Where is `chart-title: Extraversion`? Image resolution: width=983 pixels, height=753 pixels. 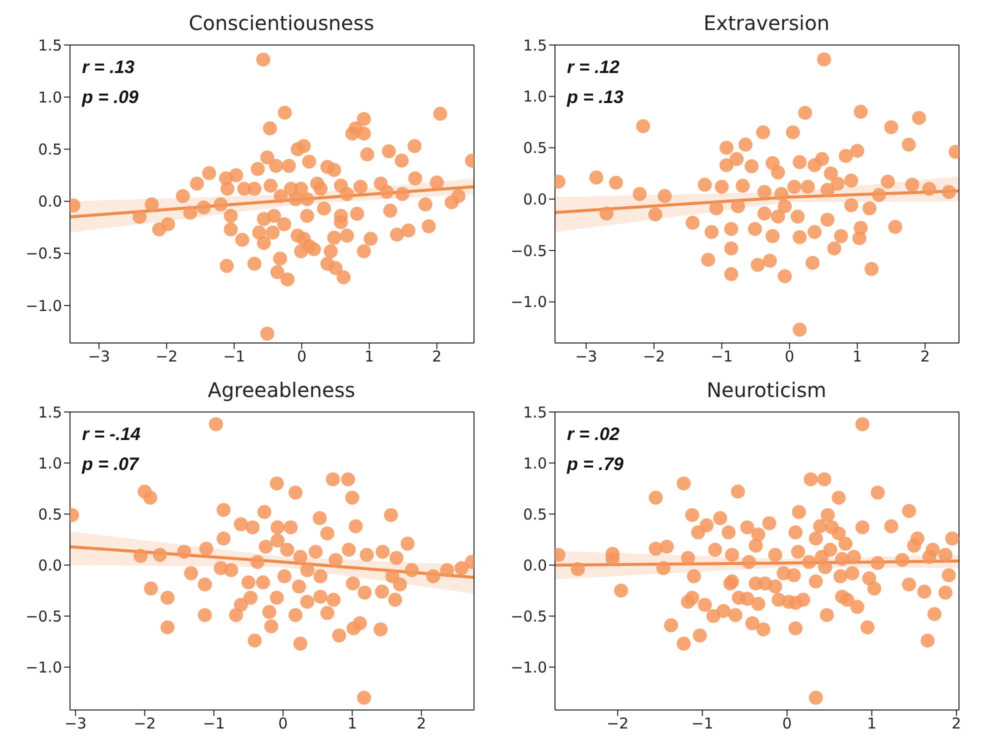 chart-title: Extraversion is located at coordinates (766, 23).